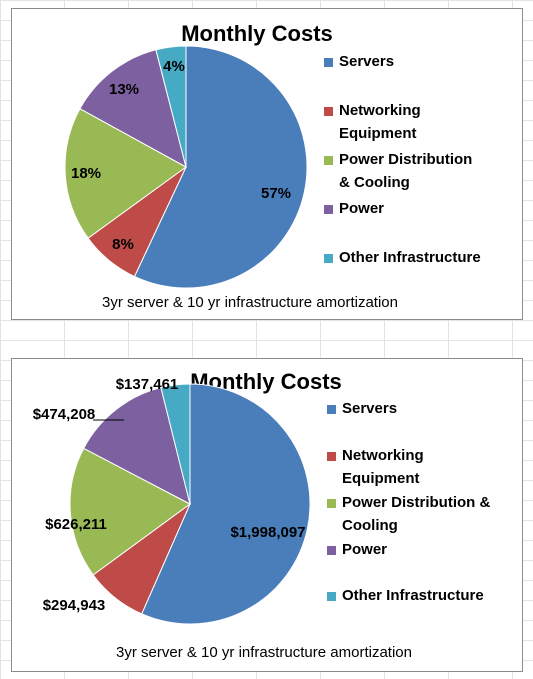 The height and width of the screenshot is (679, 533). I want to click on legend-label-power-distribution-cooling: Power Distribution, so click(405, 159).